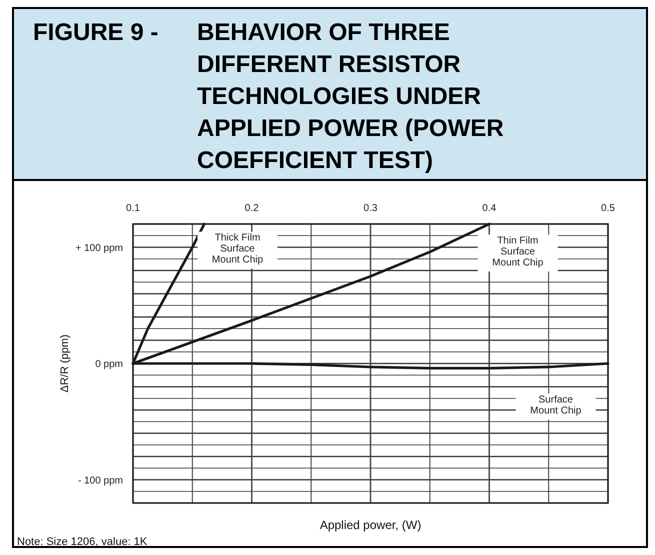 The image size is (655, 555). What do you see at coordinates (99, 248) in the screenshot?
I see `y-tick-label: + 100 ppm` at bounding box center [99, 248].